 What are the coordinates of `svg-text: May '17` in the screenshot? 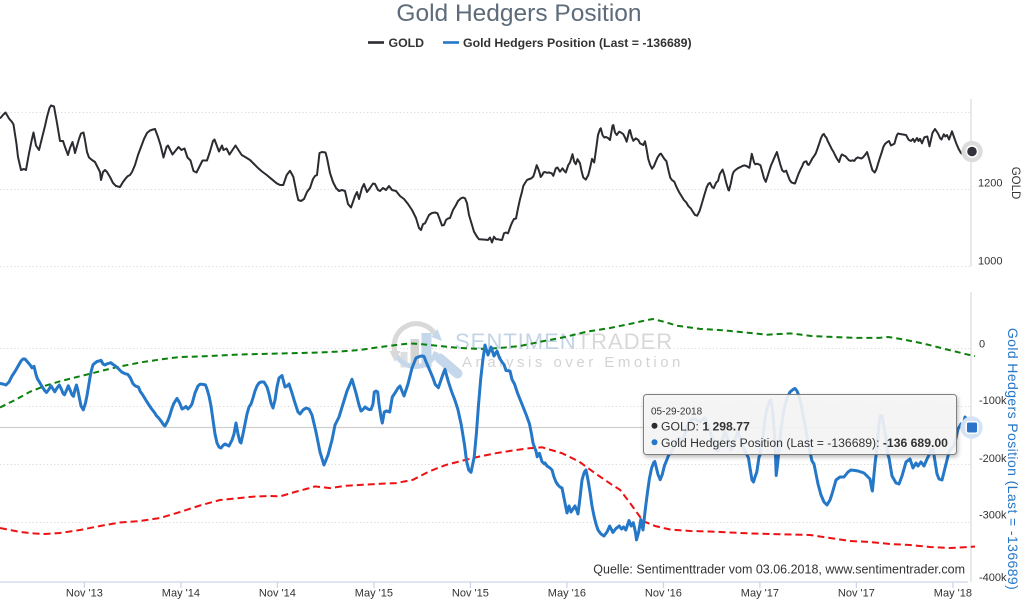 It's located at (760, 594).